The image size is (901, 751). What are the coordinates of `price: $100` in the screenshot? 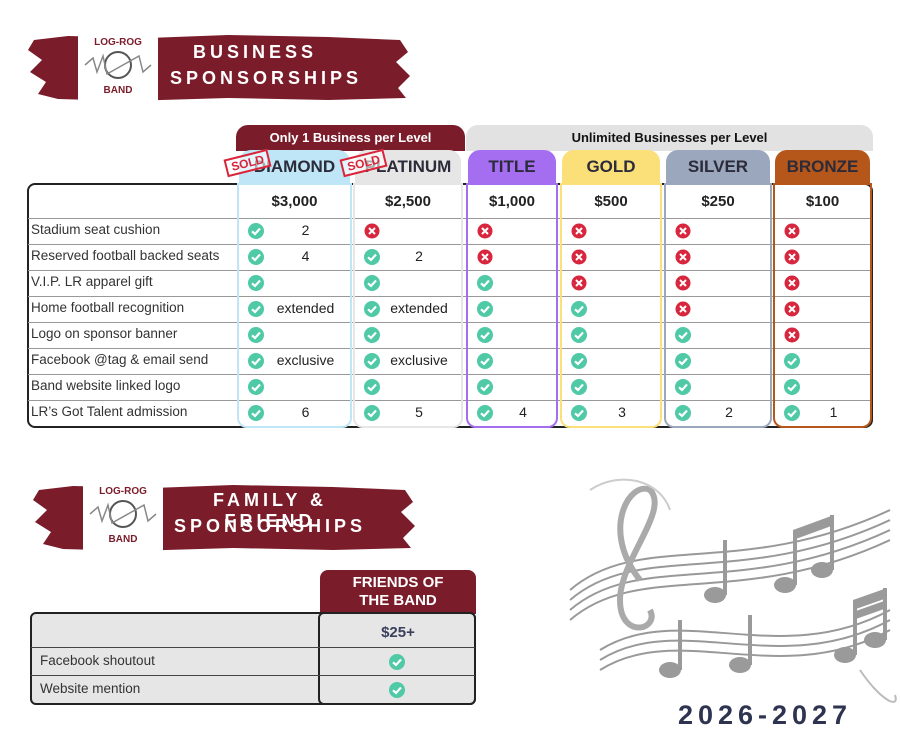 It's located at (822, 201).